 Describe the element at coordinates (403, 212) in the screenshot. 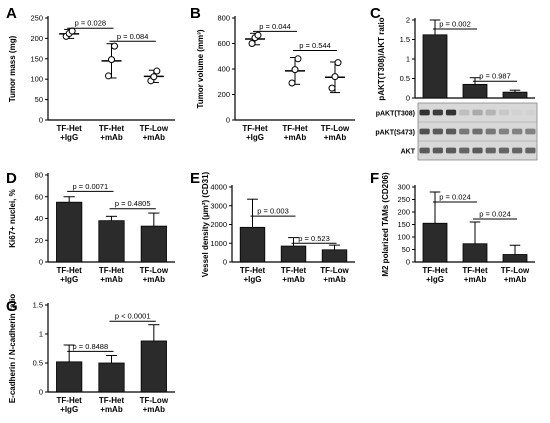

I see `y-tick-label: 200` at that location.